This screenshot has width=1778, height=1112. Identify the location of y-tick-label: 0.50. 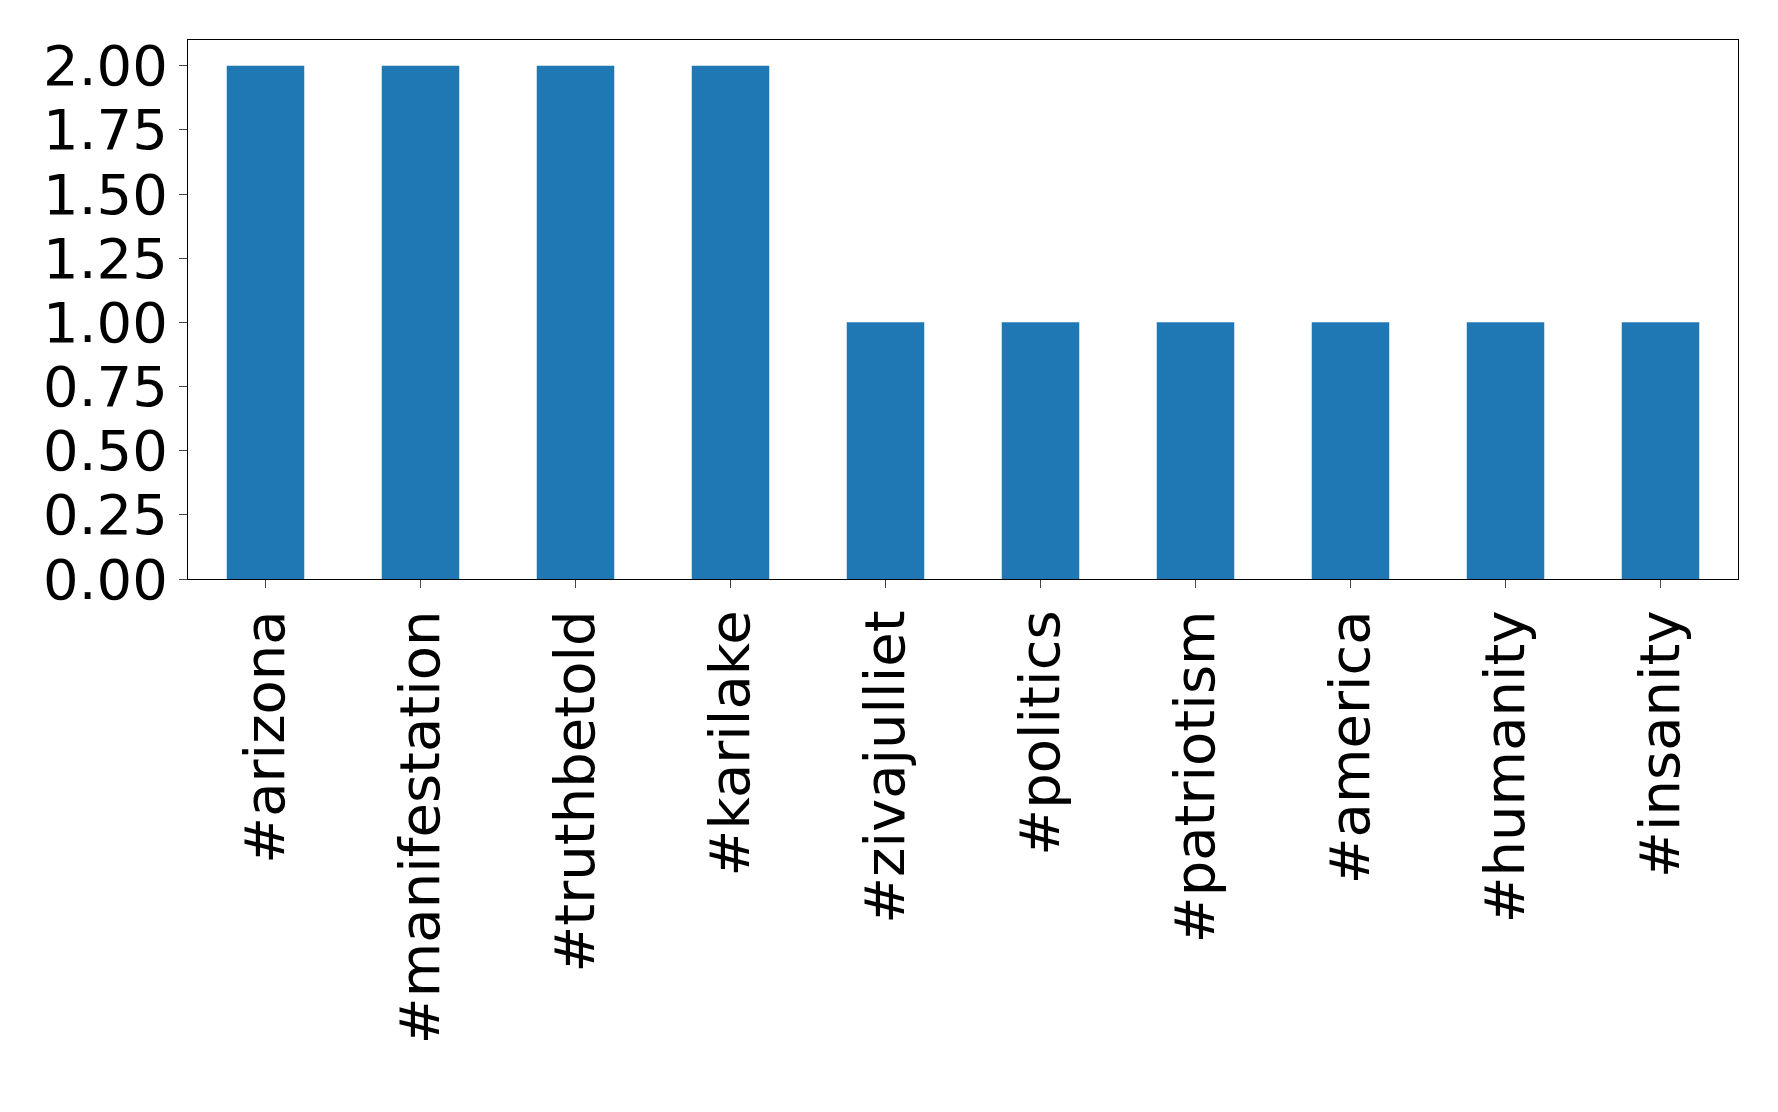
(105, 451).